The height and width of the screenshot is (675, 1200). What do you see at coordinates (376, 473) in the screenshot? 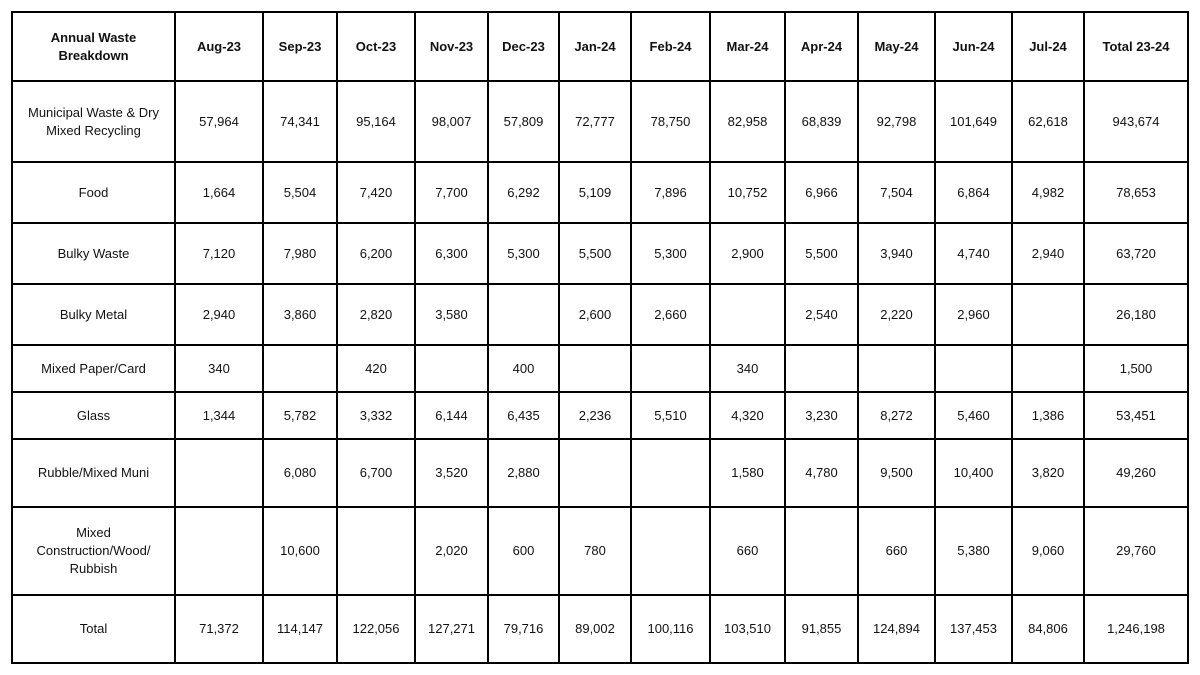
I see `table-cell: 6,700` at bounding box center [376, 473].